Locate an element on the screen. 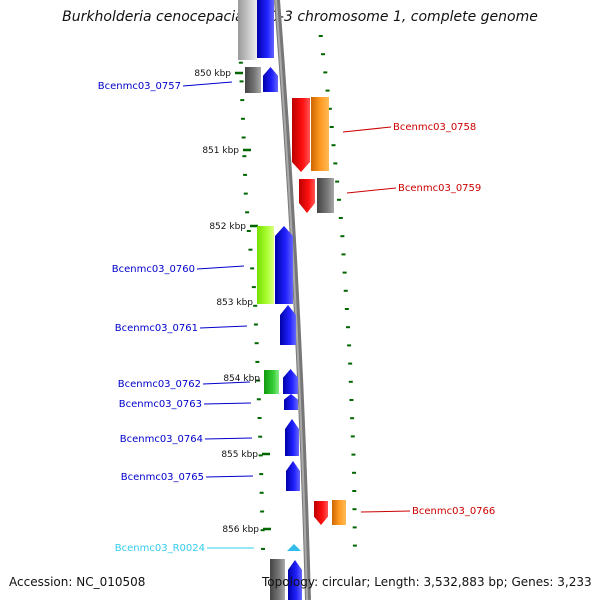  gene-label: Bcenmc03_0757 is located at coordinates (139, 86).